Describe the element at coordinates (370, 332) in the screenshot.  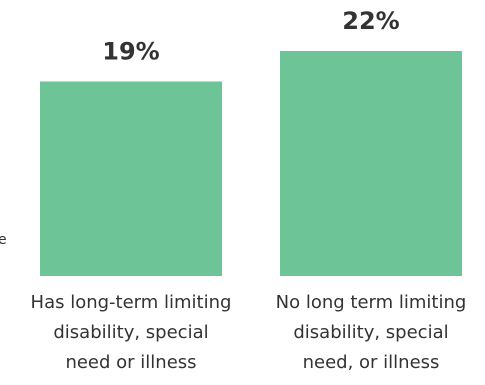
I see `category-label-2-line-2: disability, special` at that location.